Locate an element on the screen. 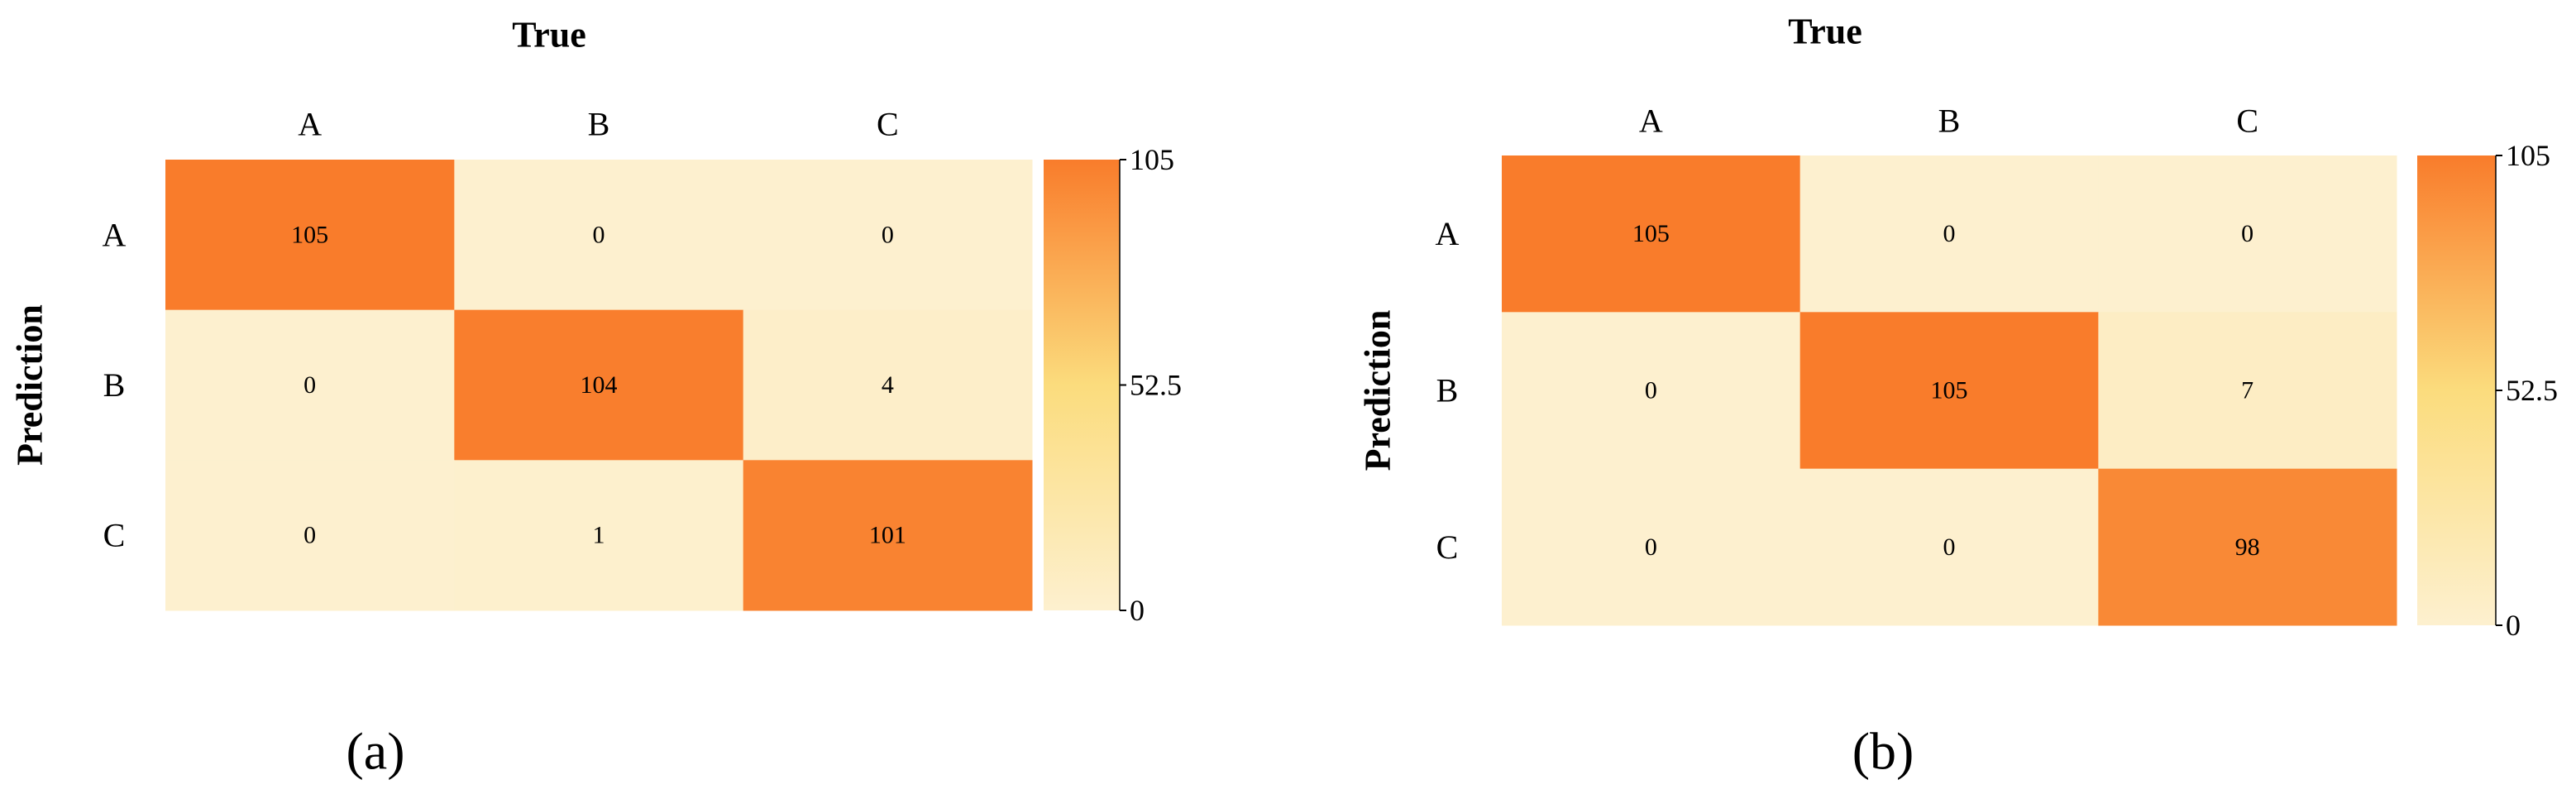 This screenshot has width=2576, height=794. cell-value-label: 1 is located at coordinates (599, 535).